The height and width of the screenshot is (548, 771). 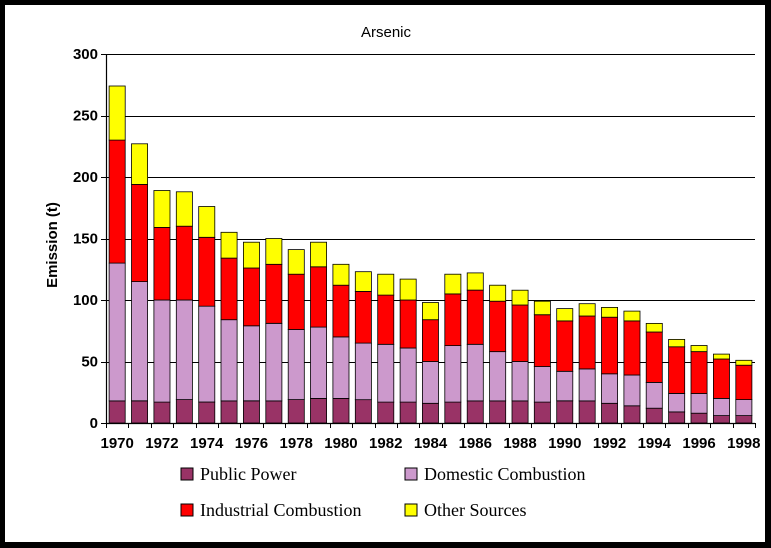 I want to click on y-tick-label: 250, so click(x=85, y=116).